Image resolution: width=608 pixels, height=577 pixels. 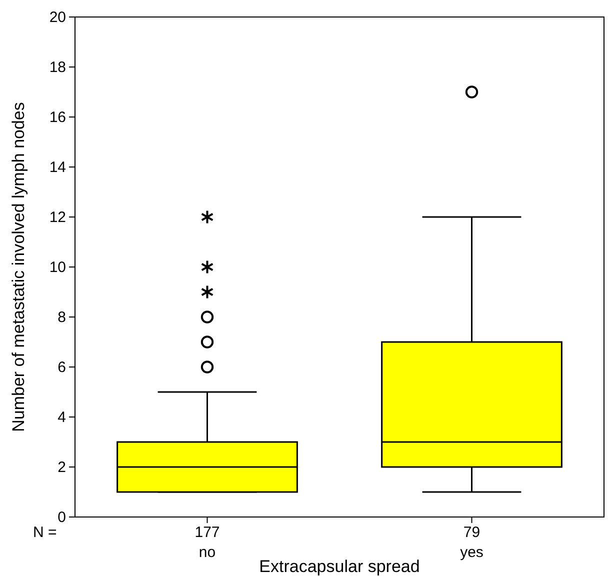 I want to click on y-tick-label: 12, so click(x=57, y=217).